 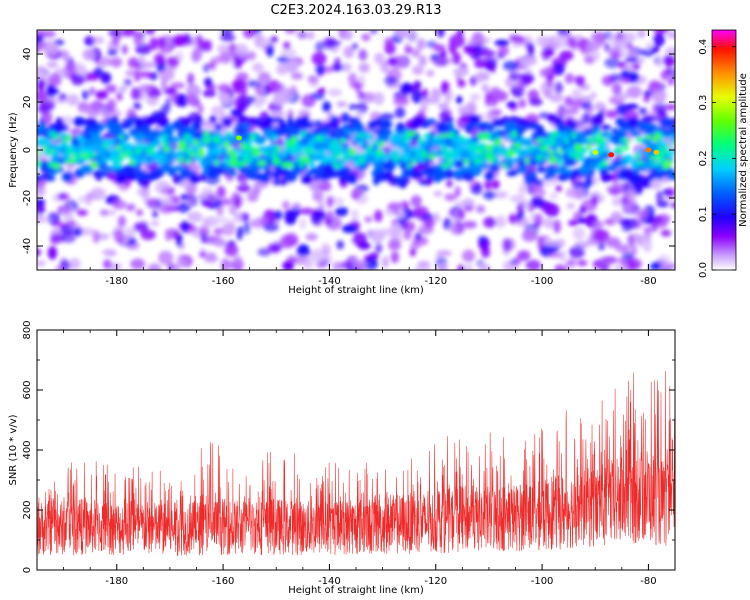 What do you see at coordinates (27, 54) in the screenshot?
I see `y-tick-label: 40` at bounding box center [27, 54].